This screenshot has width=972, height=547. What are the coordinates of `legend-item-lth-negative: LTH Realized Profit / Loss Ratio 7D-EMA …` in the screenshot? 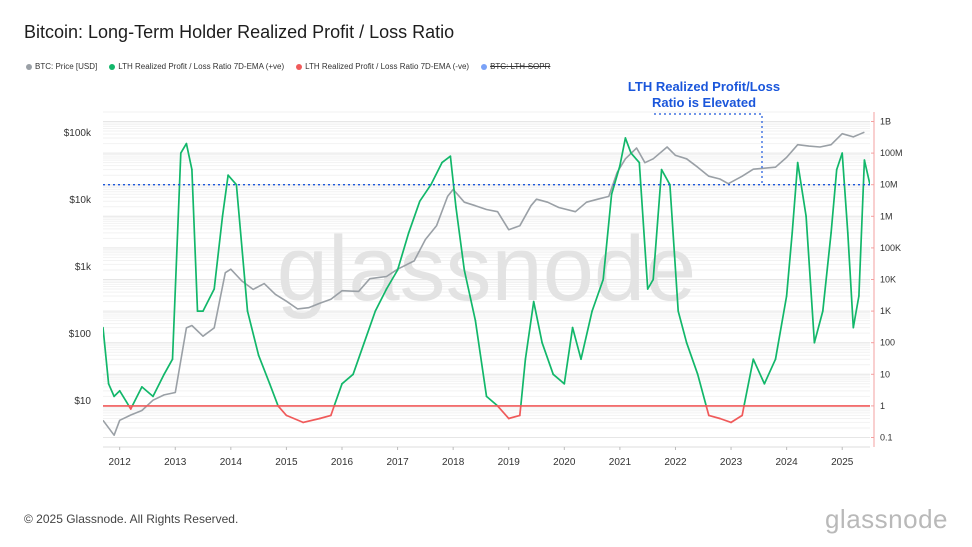 It's located at (382, 66).